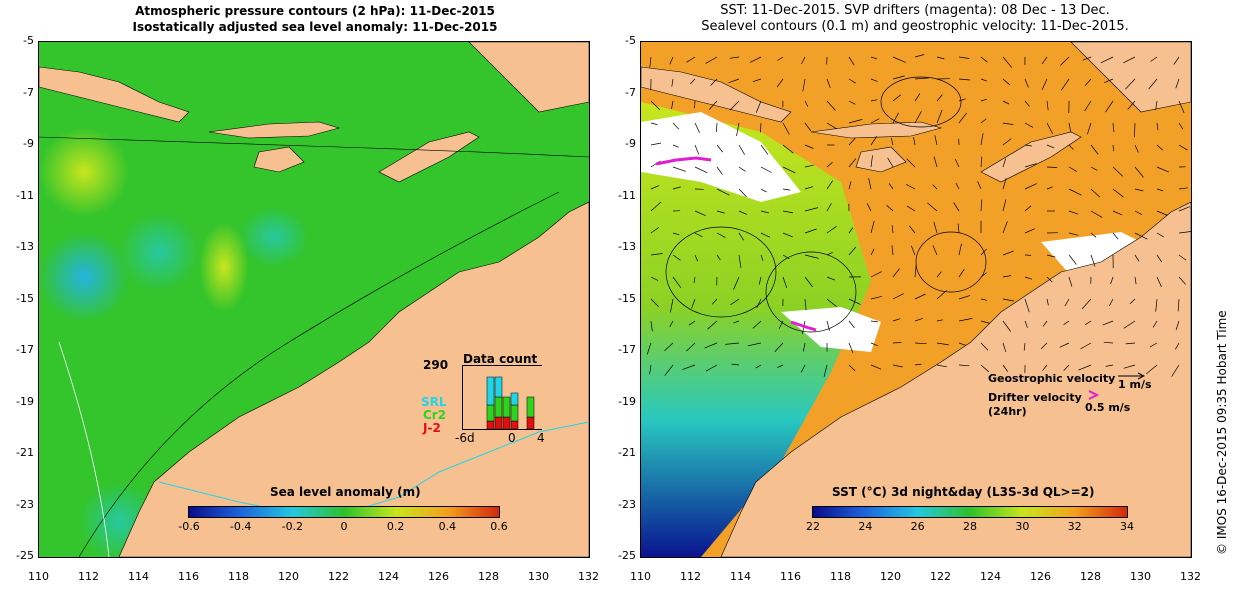 This screenshot has height=590, width=1250. What do you see at coordinates (512, 438) in the screenshot?
I see `data-count-tick-zero: 0` at bounding box center [512, 438].